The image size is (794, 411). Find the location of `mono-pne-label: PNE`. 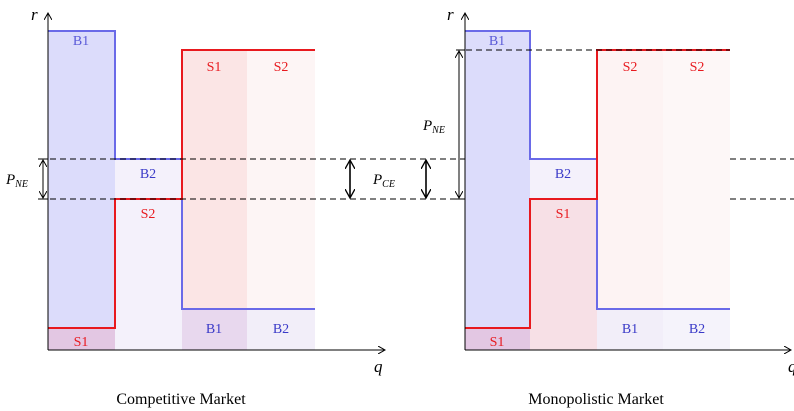

mono-pne-label: PNE is located at coordinates (433, 127).